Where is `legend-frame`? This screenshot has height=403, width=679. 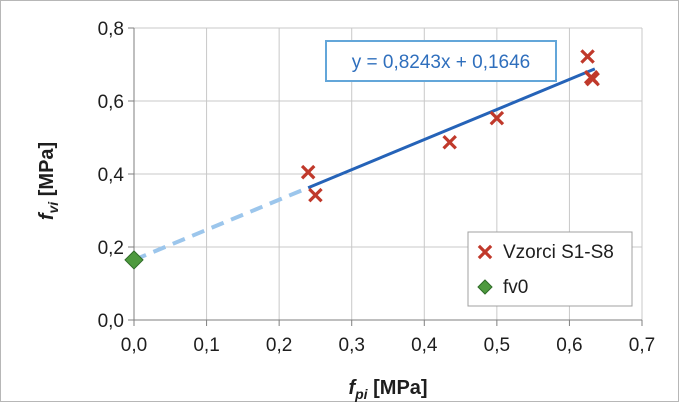 legend-frame is located at coordinates (550, 269).